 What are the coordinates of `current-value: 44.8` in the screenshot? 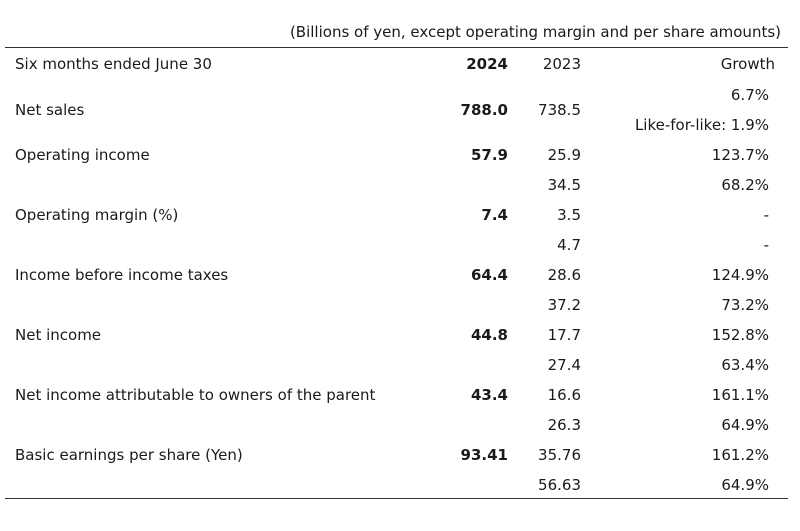 It's located at (489, 335).